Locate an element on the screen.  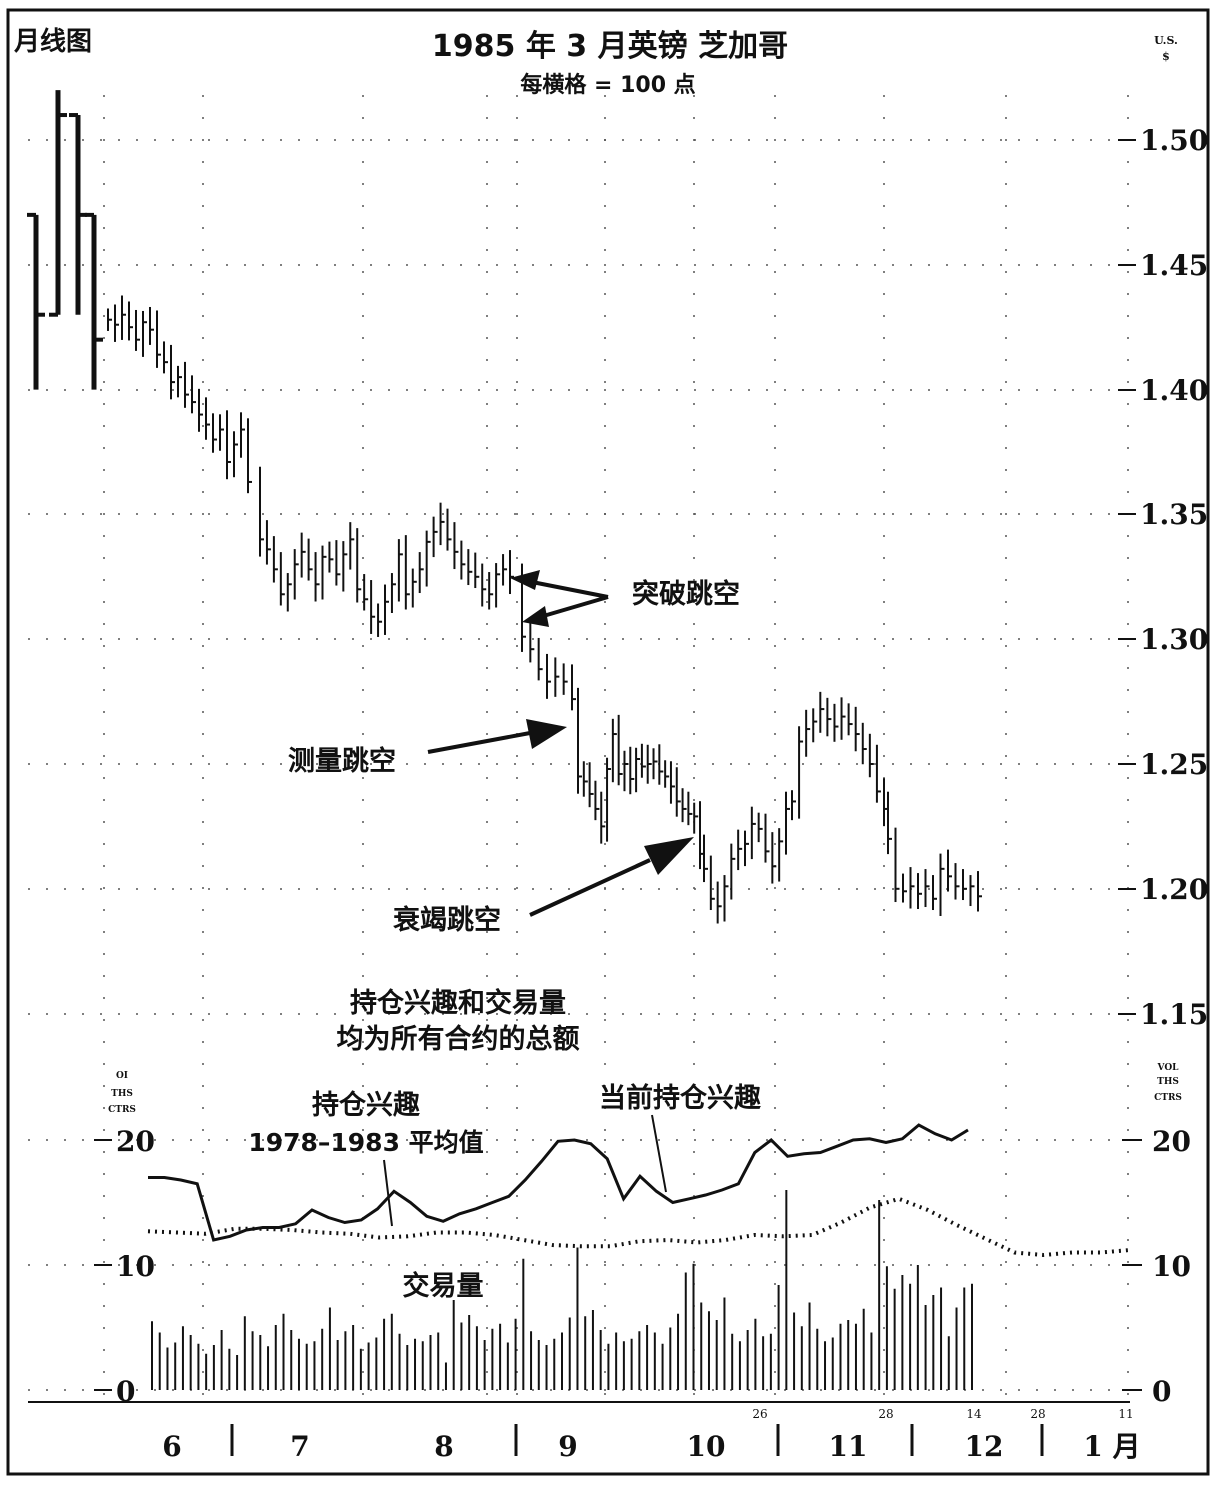
chart-title: 1985 年 3 月英镑 芝加哥 is located at coordinates (610, 46).